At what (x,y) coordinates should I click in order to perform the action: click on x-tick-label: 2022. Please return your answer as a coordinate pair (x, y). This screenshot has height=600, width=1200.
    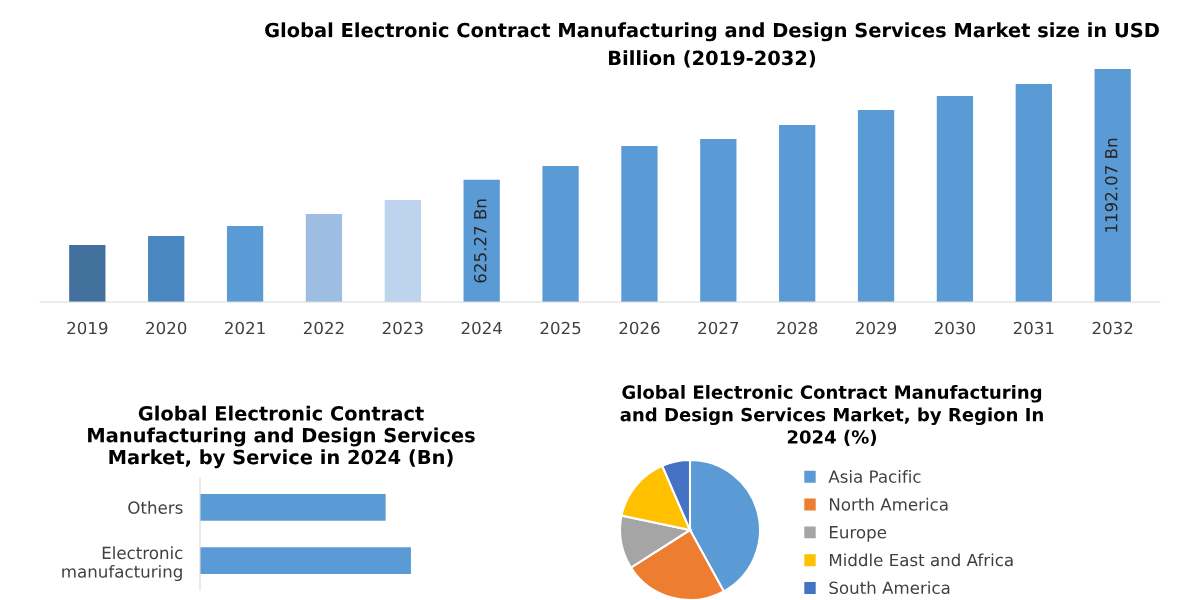
    Looking at the image, I should click on (323, 328).